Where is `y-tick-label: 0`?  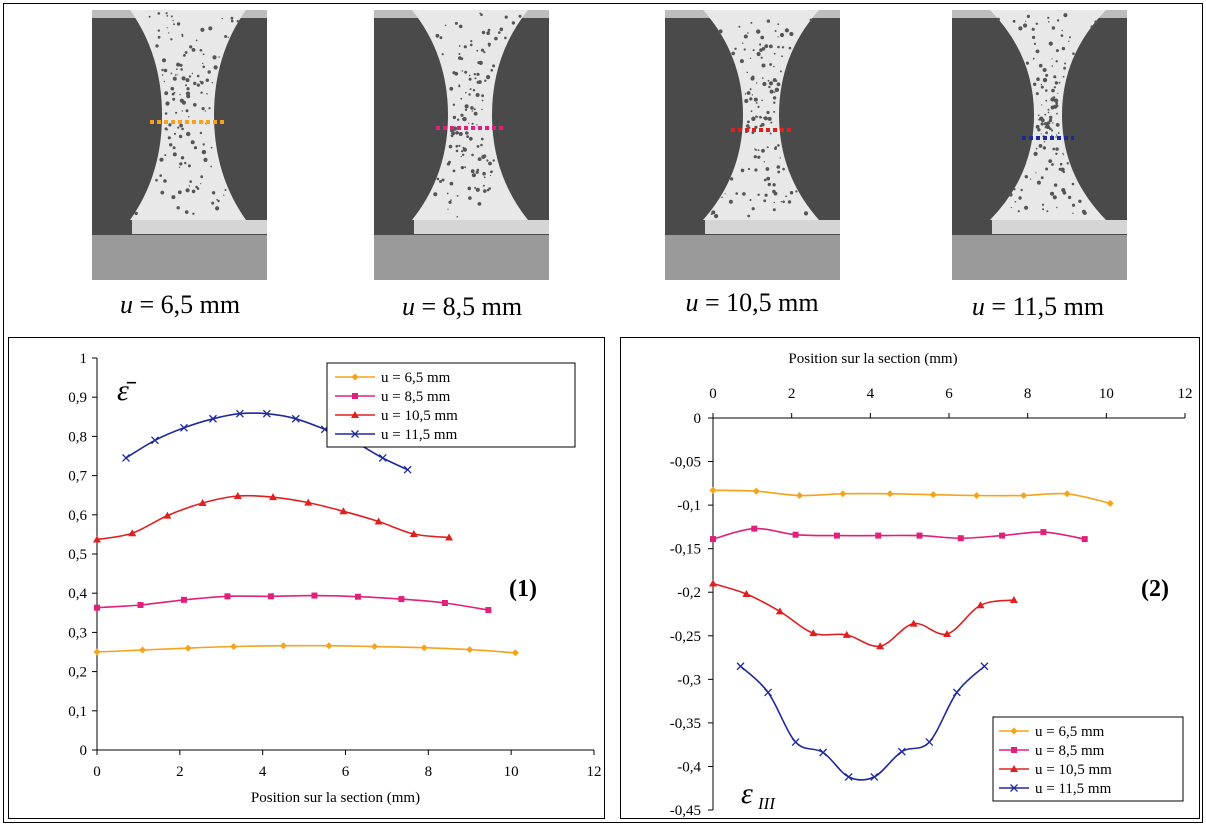
y-tick-label: 0 is located at coordinates (698, 419).